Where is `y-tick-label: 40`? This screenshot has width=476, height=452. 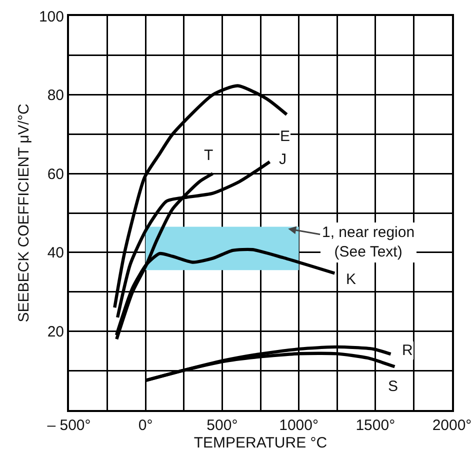 y-tick-label: 40 is located at coordinates (55, 253).